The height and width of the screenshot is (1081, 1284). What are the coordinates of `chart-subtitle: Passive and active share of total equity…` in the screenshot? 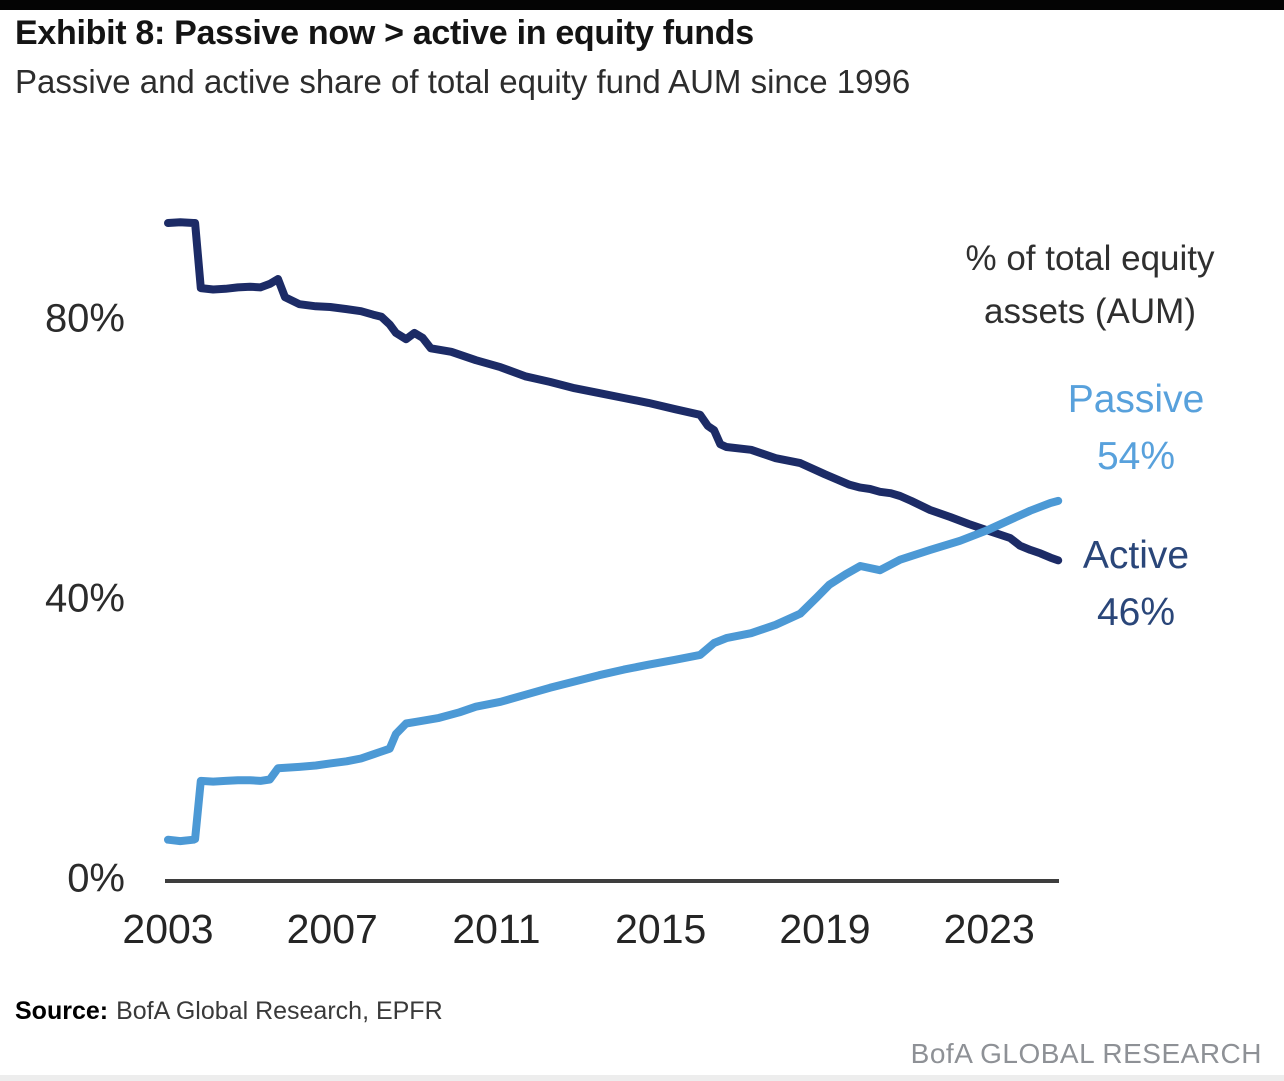 It's located at (463, 81).